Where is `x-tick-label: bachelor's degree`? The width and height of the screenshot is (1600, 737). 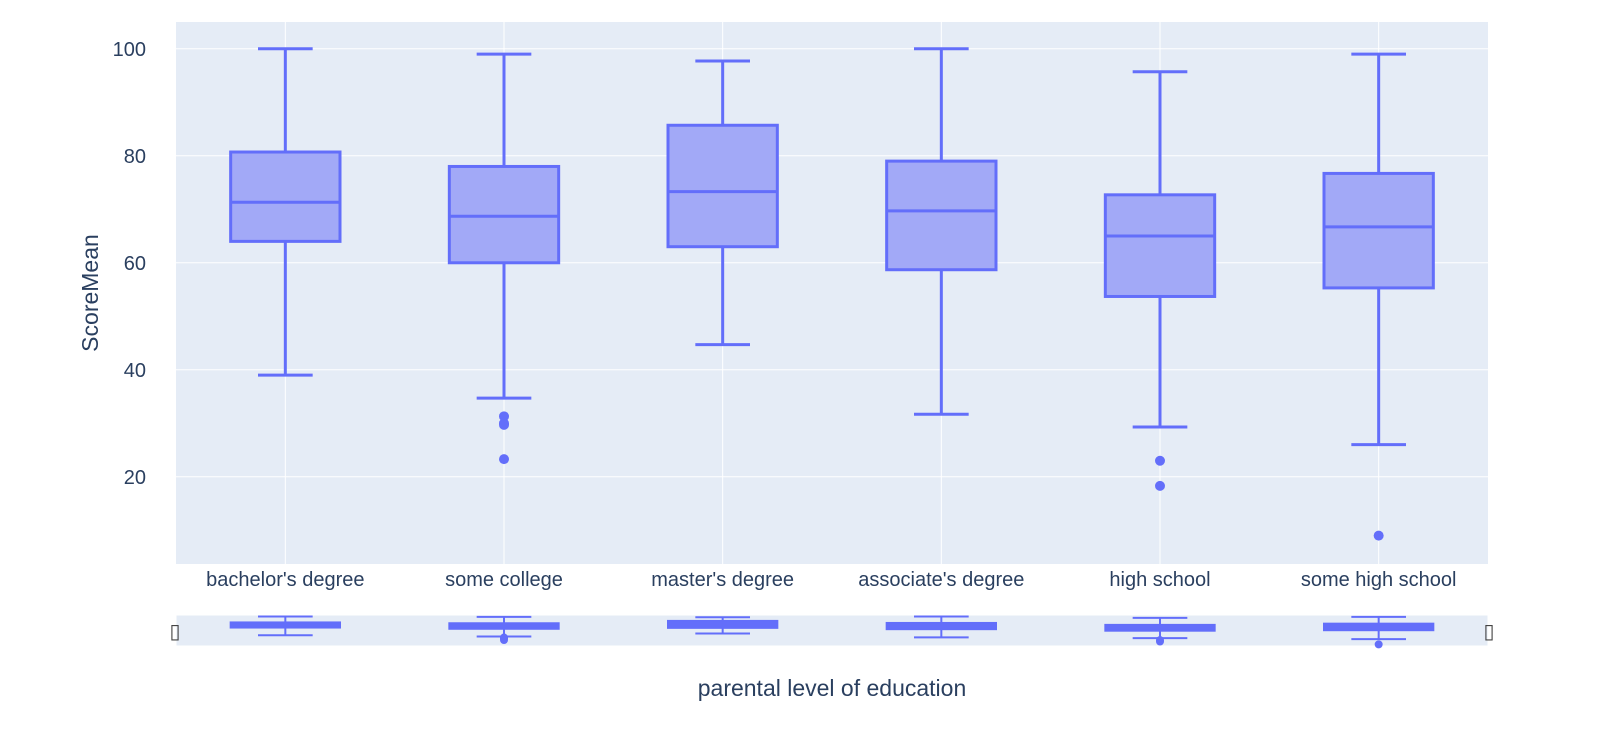 x-tick-label: bachelor's degree is located at coordinates (285, 580).